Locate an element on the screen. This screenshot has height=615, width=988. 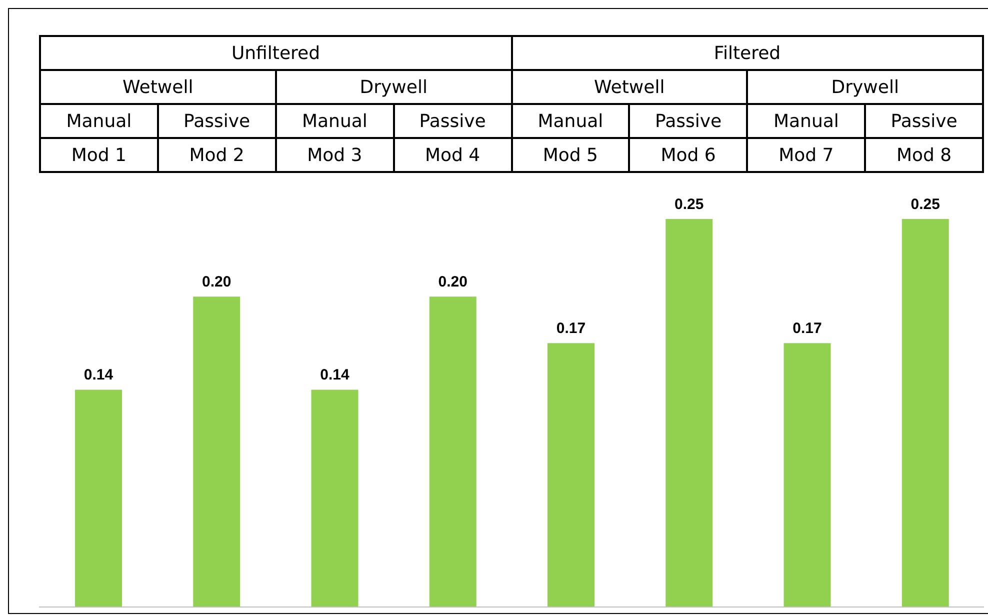
x-tick-label: Mod 1 is located at coordinates (99, 155).